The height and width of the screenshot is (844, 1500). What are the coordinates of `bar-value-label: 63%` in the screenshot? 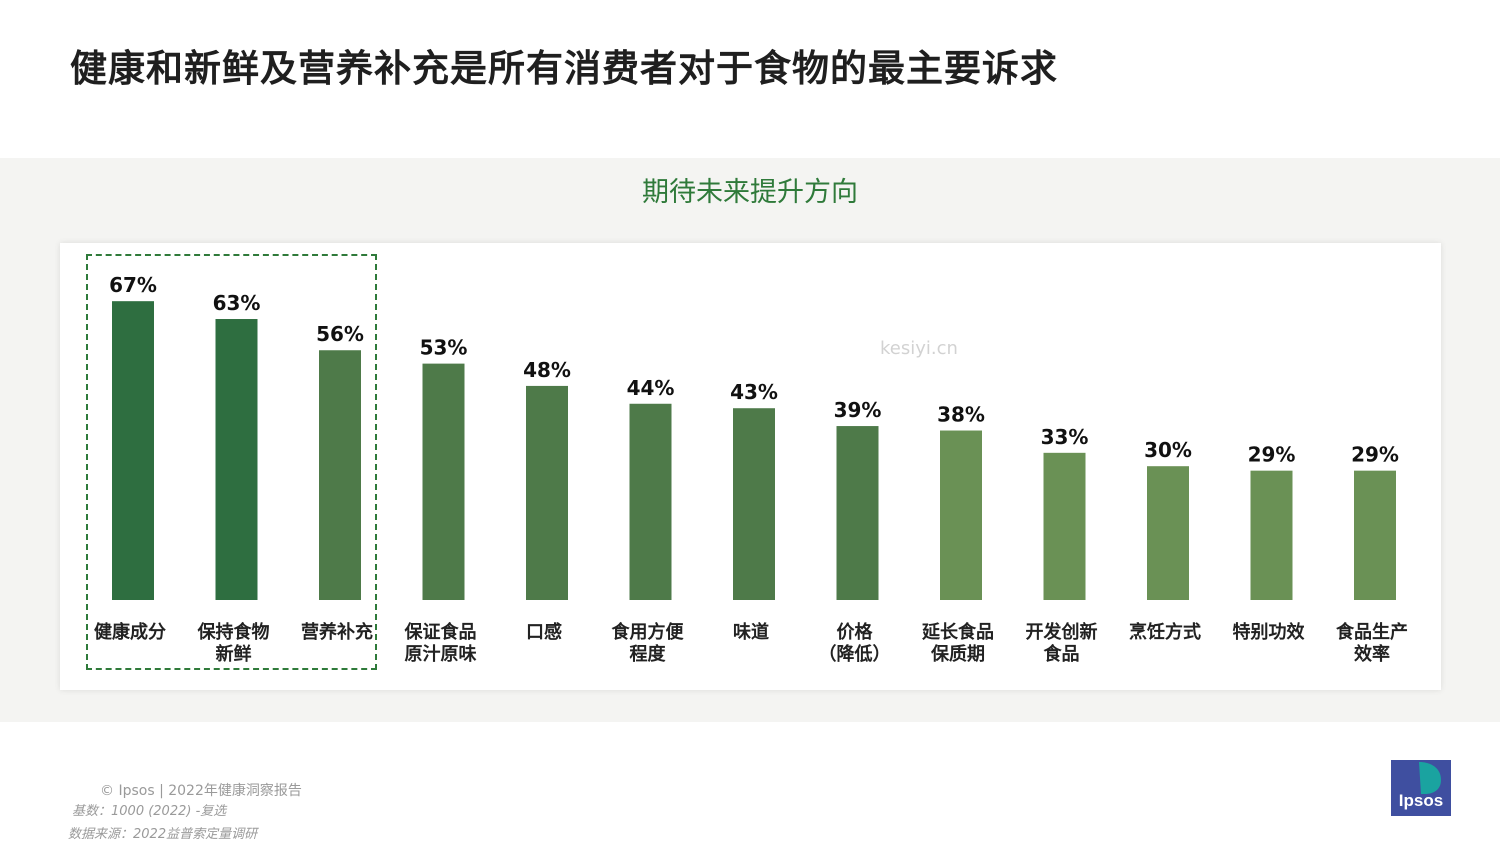 It's located at (237, 303).